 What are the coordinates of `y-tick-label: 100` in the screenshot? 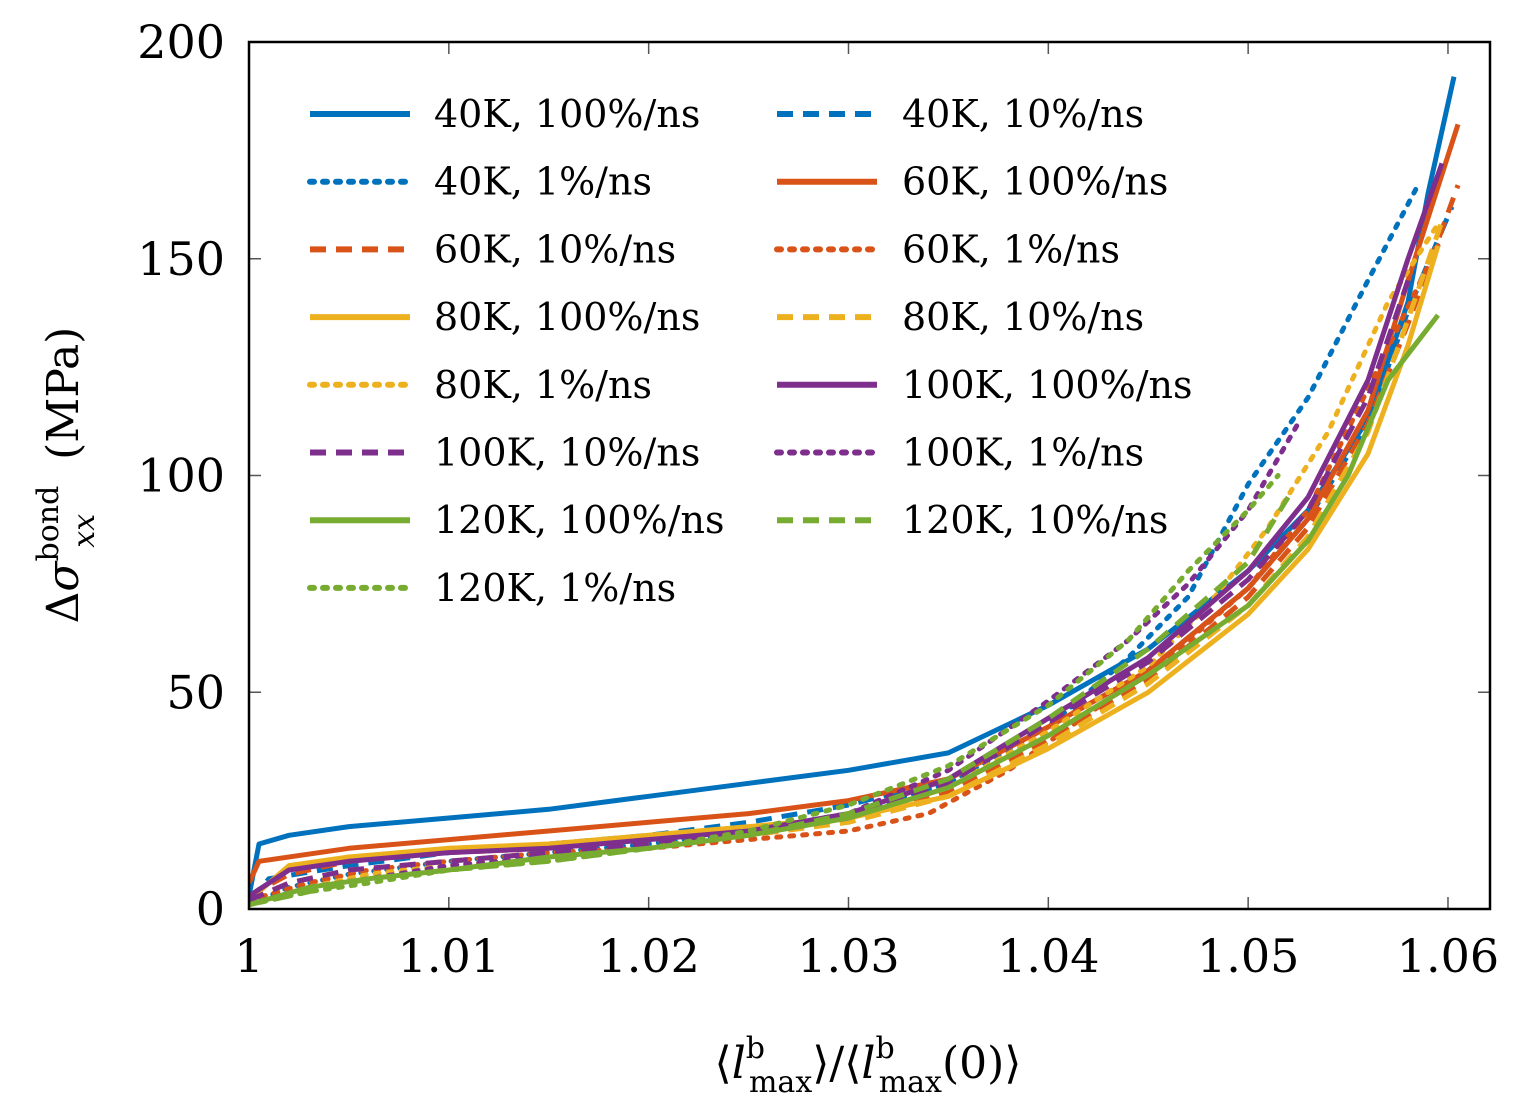 It's located at (181, 476).